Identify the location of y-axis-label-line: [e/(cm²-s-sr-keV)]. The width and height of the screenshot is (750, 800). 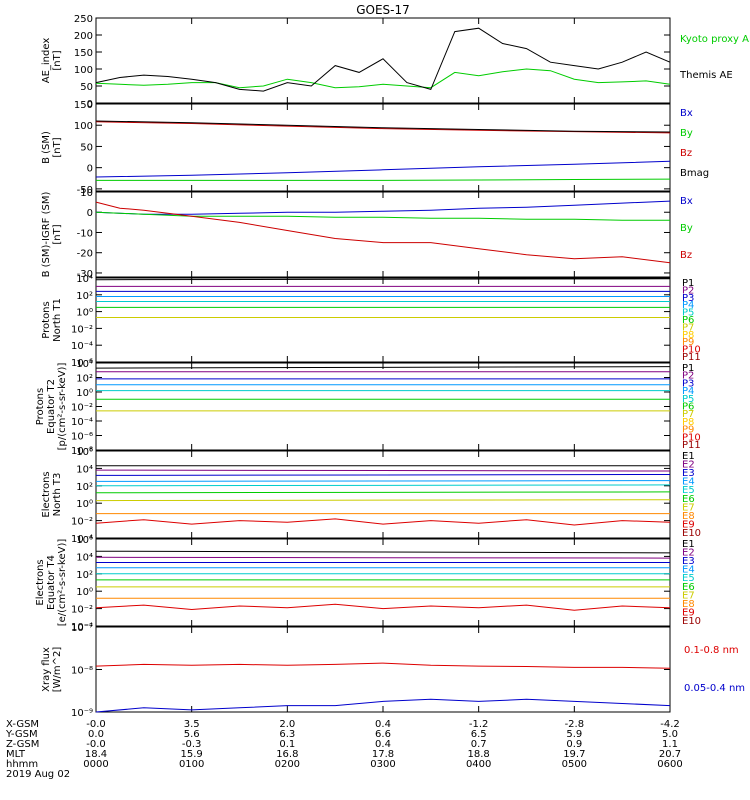
(62, 583).